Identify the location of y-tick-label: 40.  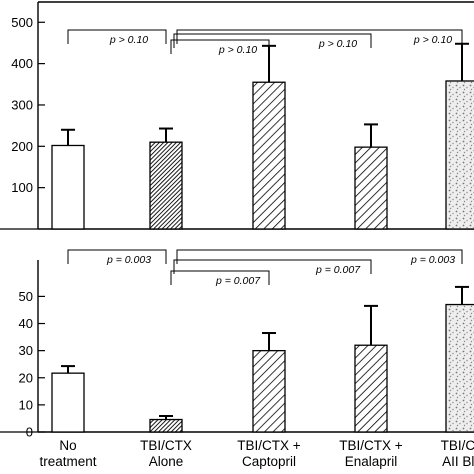
(26, 323).